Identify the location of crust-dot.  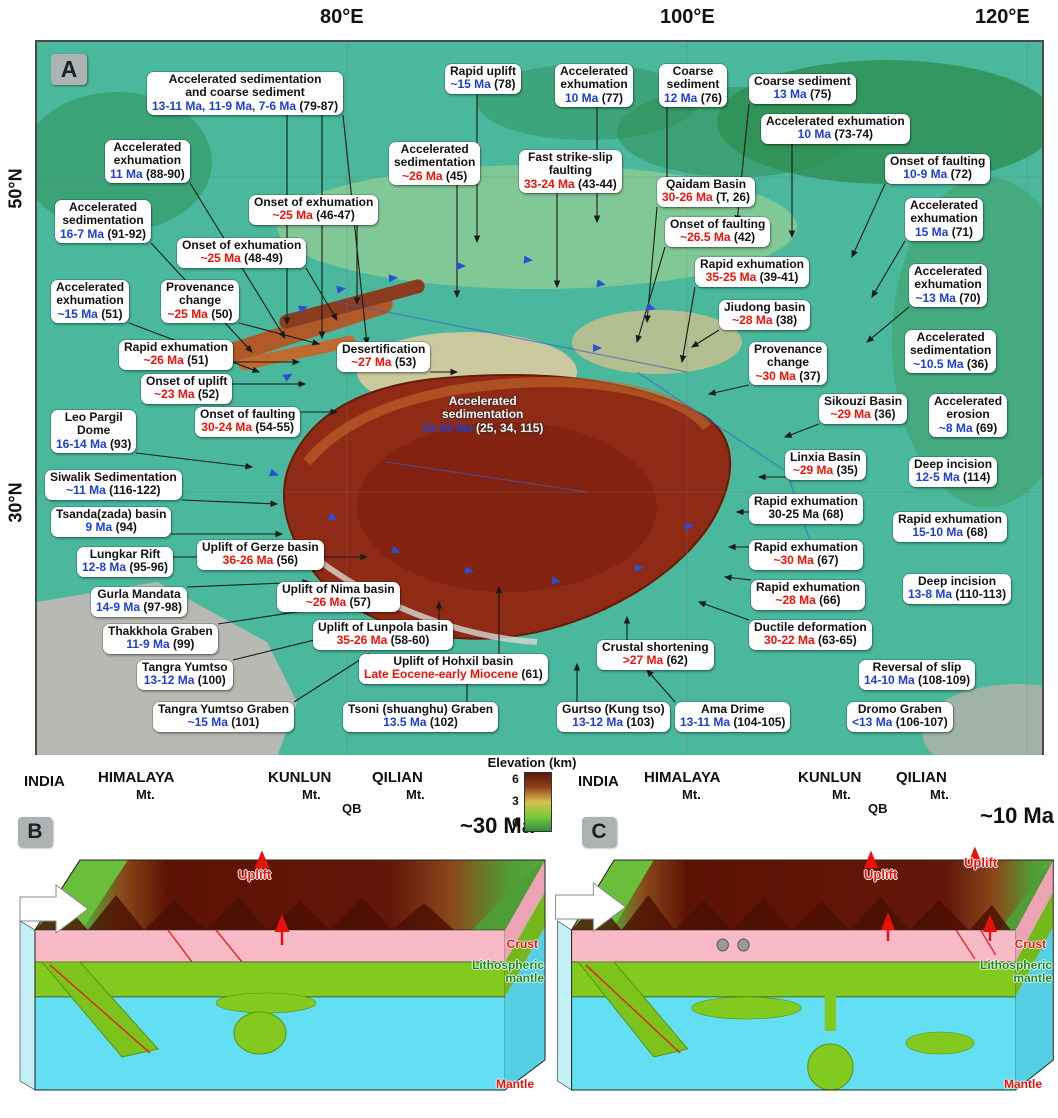
(743, 945).